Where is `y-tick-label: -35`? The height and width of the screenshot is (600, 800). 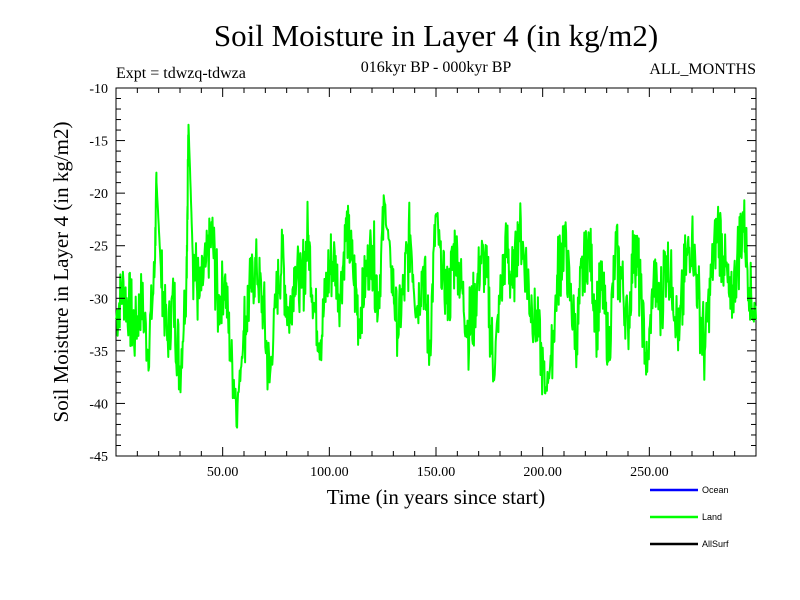
y-tick-label: -35 is located at coordinates (98, 352).